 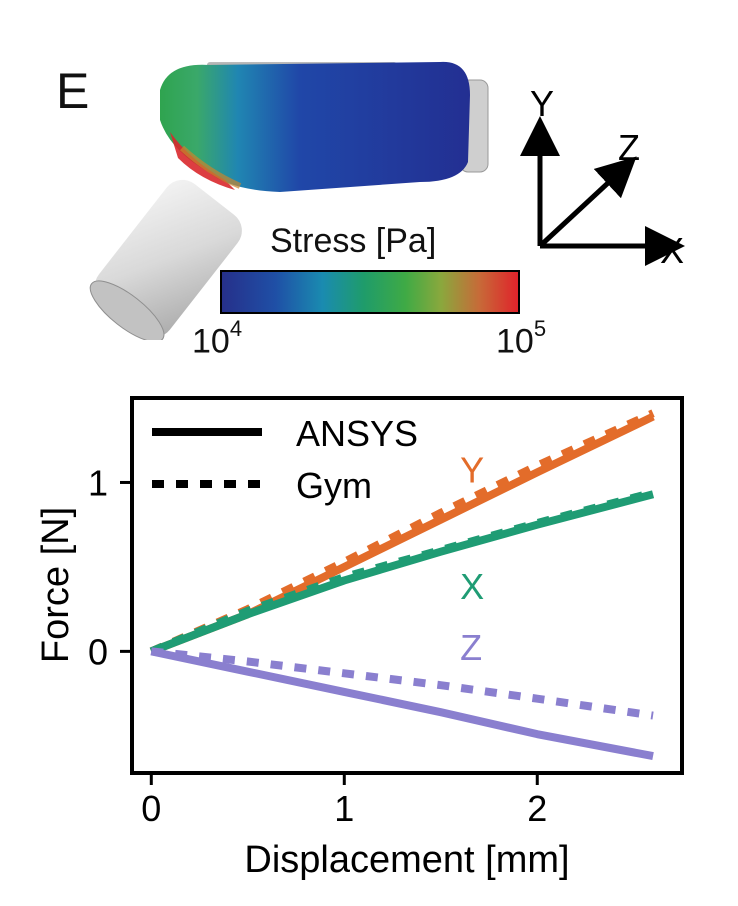 I want to click on z-axis-label: Z, so click(x=629, y=147).